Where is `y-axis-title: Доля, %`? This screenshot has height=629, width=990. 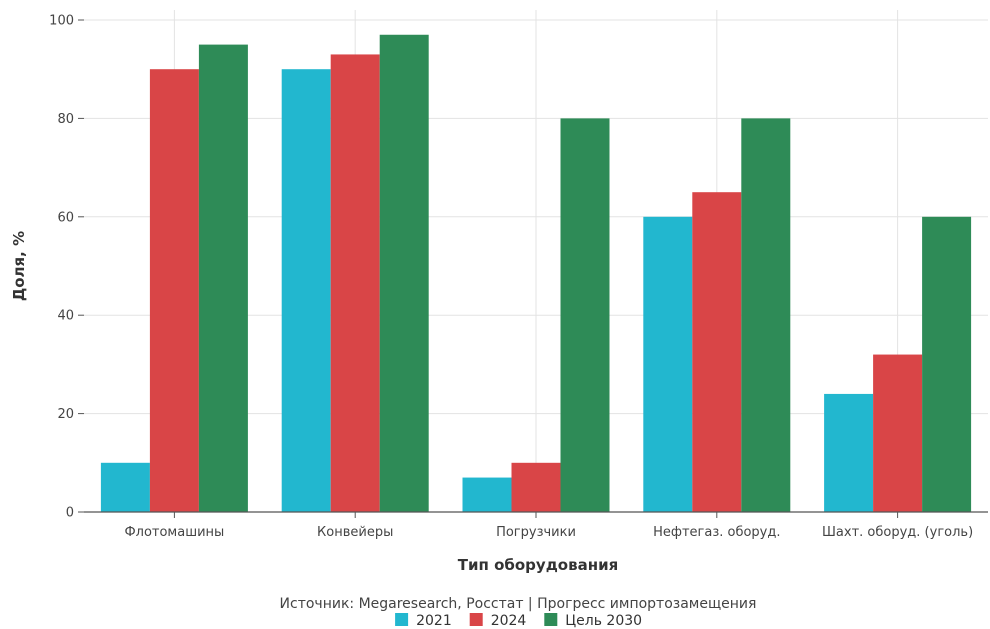 y-axis-title: Доля, % is located at coordinates (19, 266).